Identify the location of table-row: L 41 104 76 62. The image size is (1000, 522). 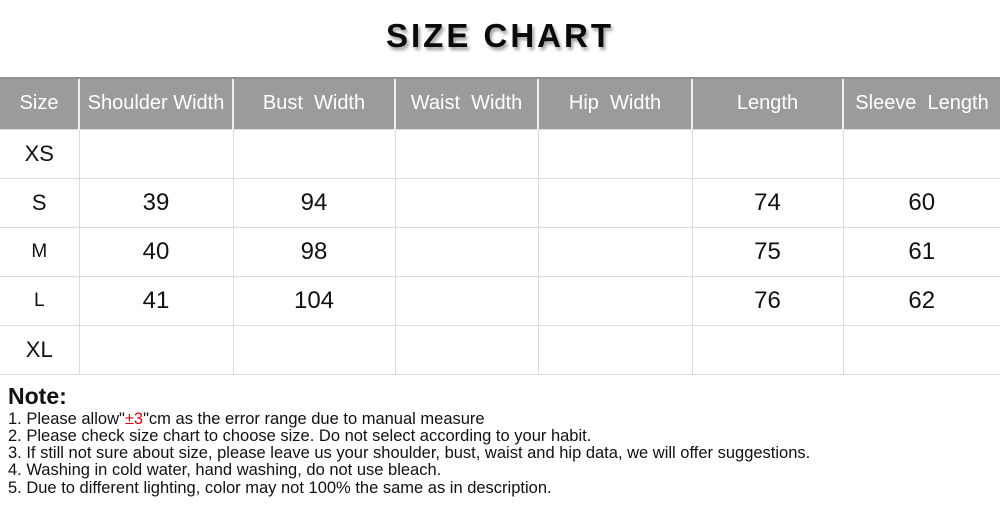
(500, 300).